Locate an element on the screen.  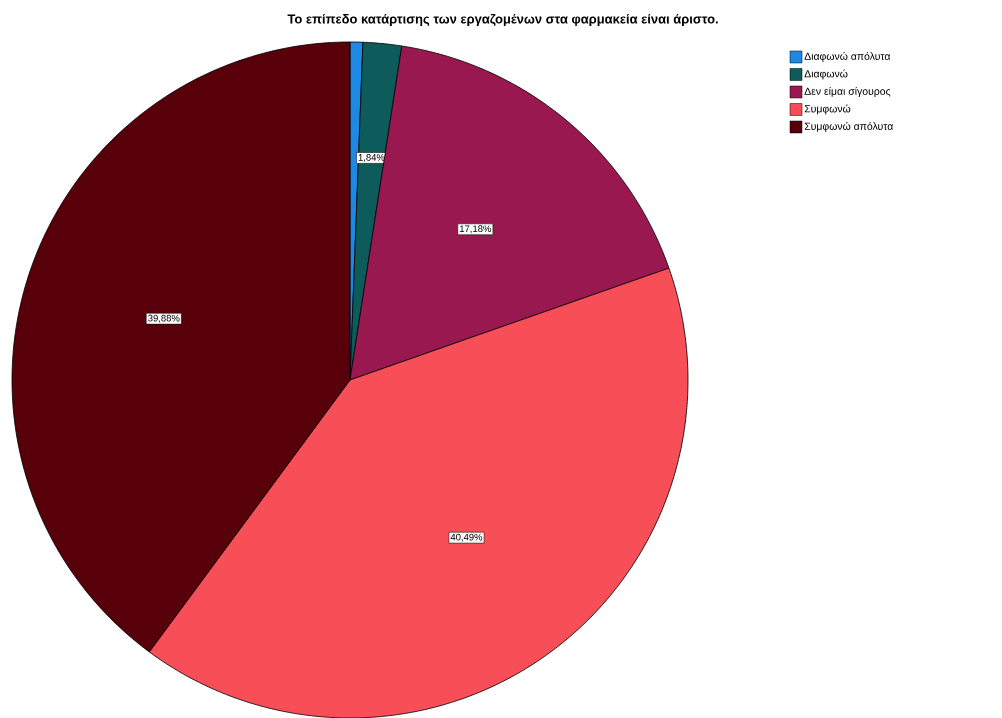
legend-label: Διαφωνώ is located at coordinates (826, 74).